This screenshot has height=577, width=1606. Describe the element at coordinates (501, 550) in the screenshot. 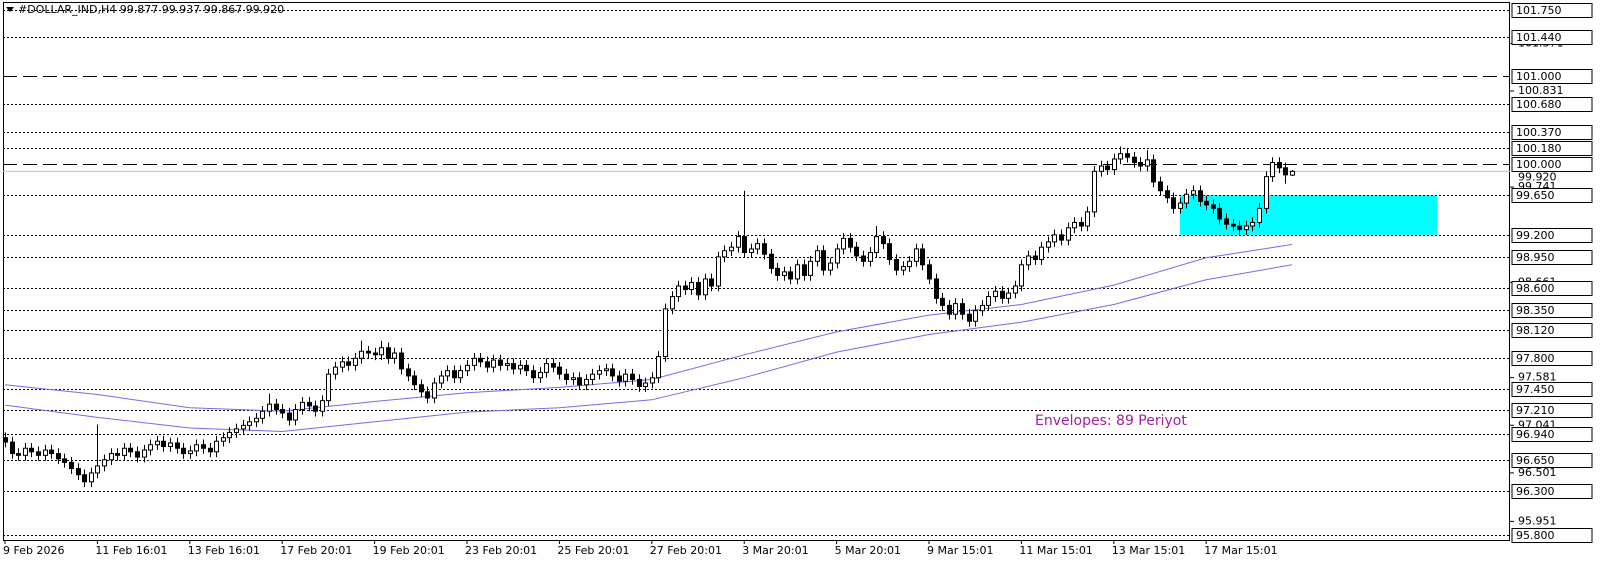

I see `x-tick-label: 23 Feb 20:01` at that location.